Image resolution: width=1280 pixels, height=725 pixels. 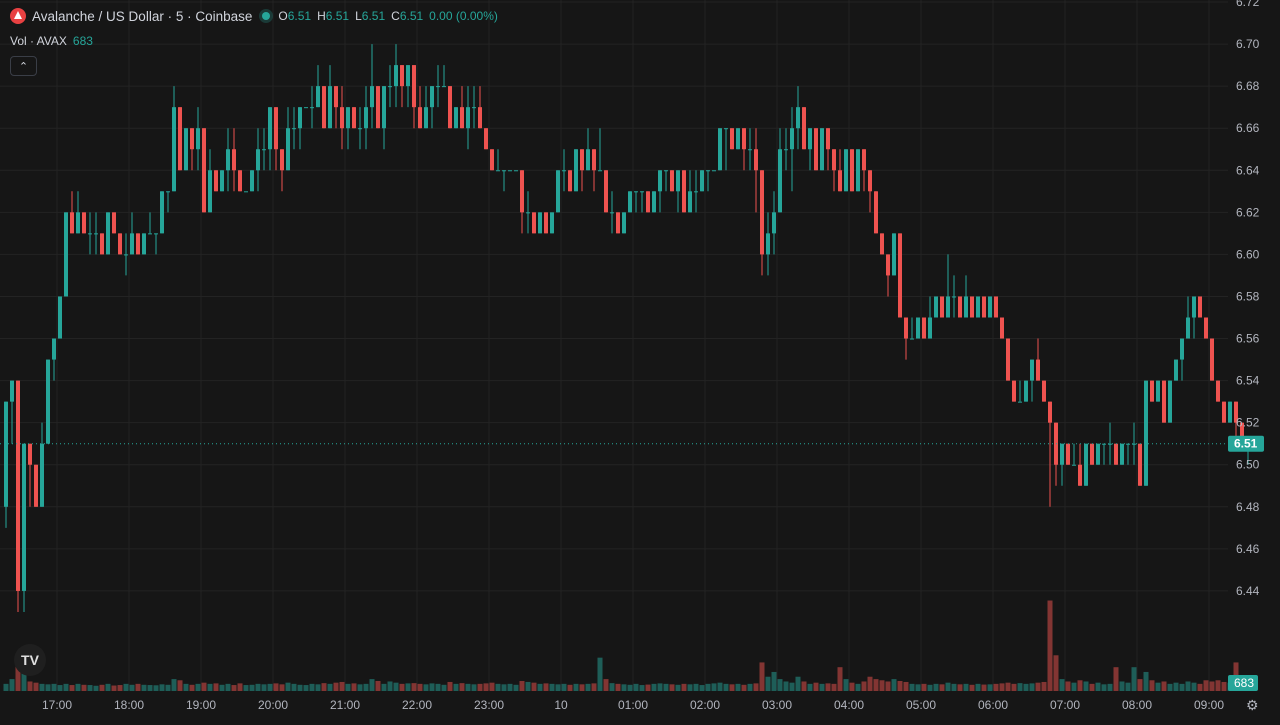 I want to click on volume-label: Vol · AVAX, so click(x=38, y=41).